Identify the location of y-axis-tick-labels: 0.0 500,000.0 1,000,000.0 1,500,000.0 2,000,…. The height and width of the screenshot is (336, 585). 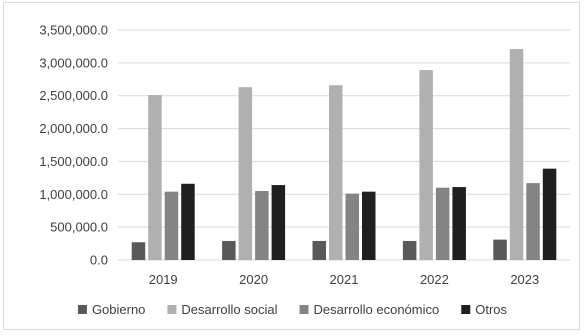
(73, 145).